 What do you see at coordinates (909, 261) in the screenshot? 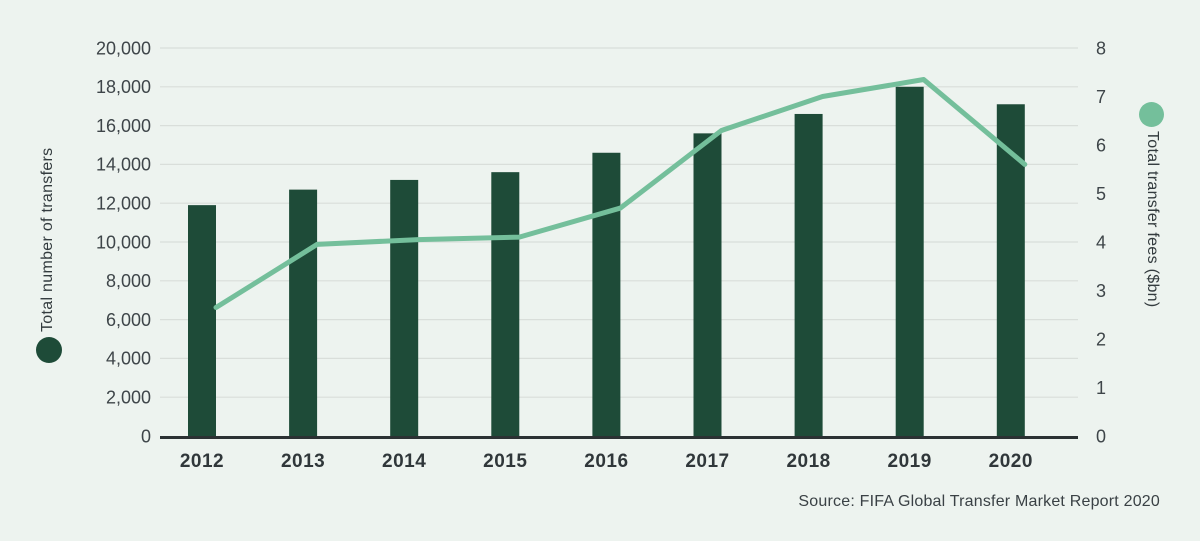
I see `transfers-bar-2019` at bounding box center [909, 261].